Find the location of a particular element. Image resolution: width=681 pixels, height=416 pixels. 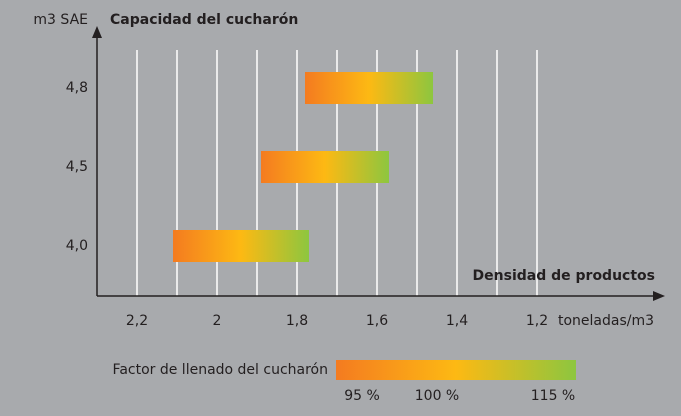

y-tick-label: 4,5 is located at coordinates (77, 167).